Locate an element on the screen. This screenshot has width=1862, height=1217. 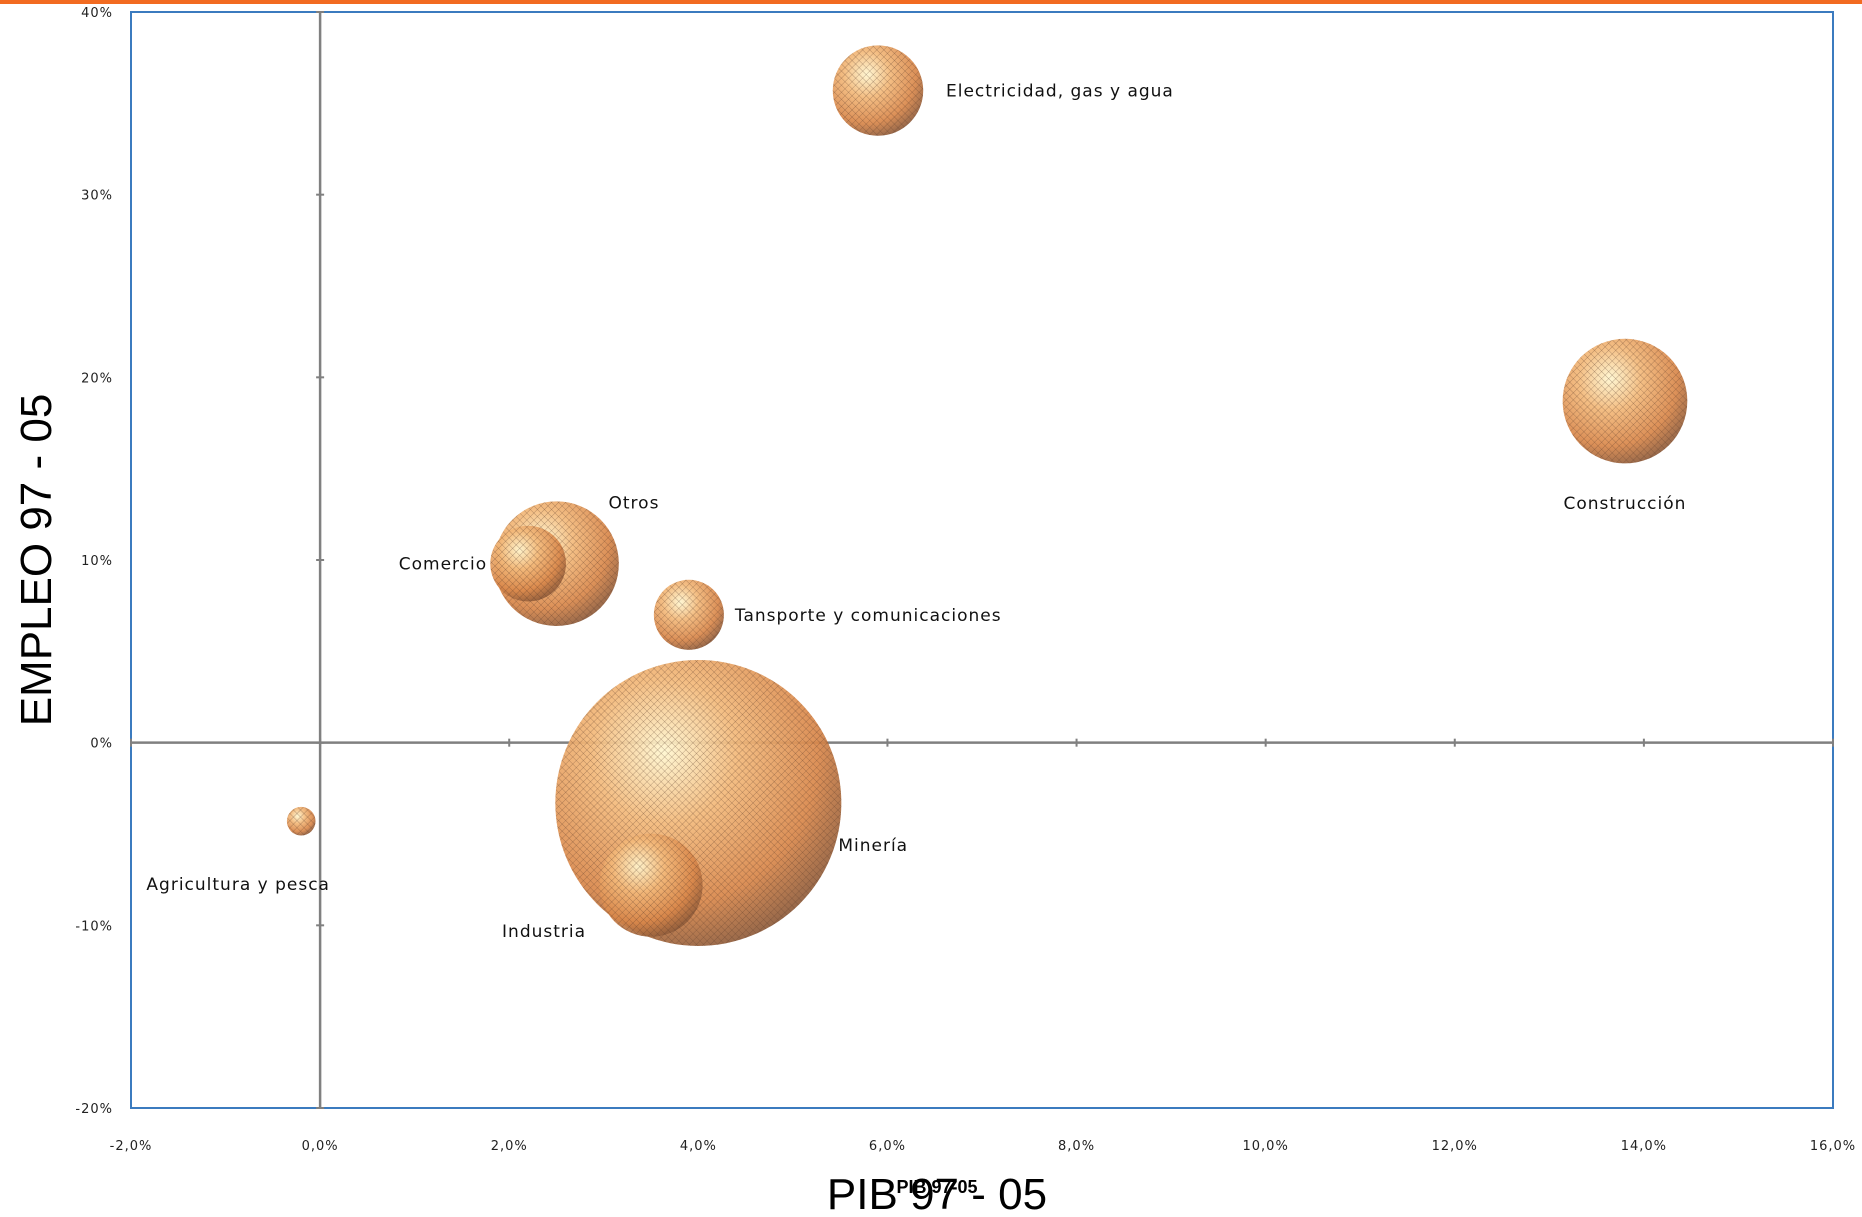
y-tick-label: 40% is located at coordinates (97, 13).